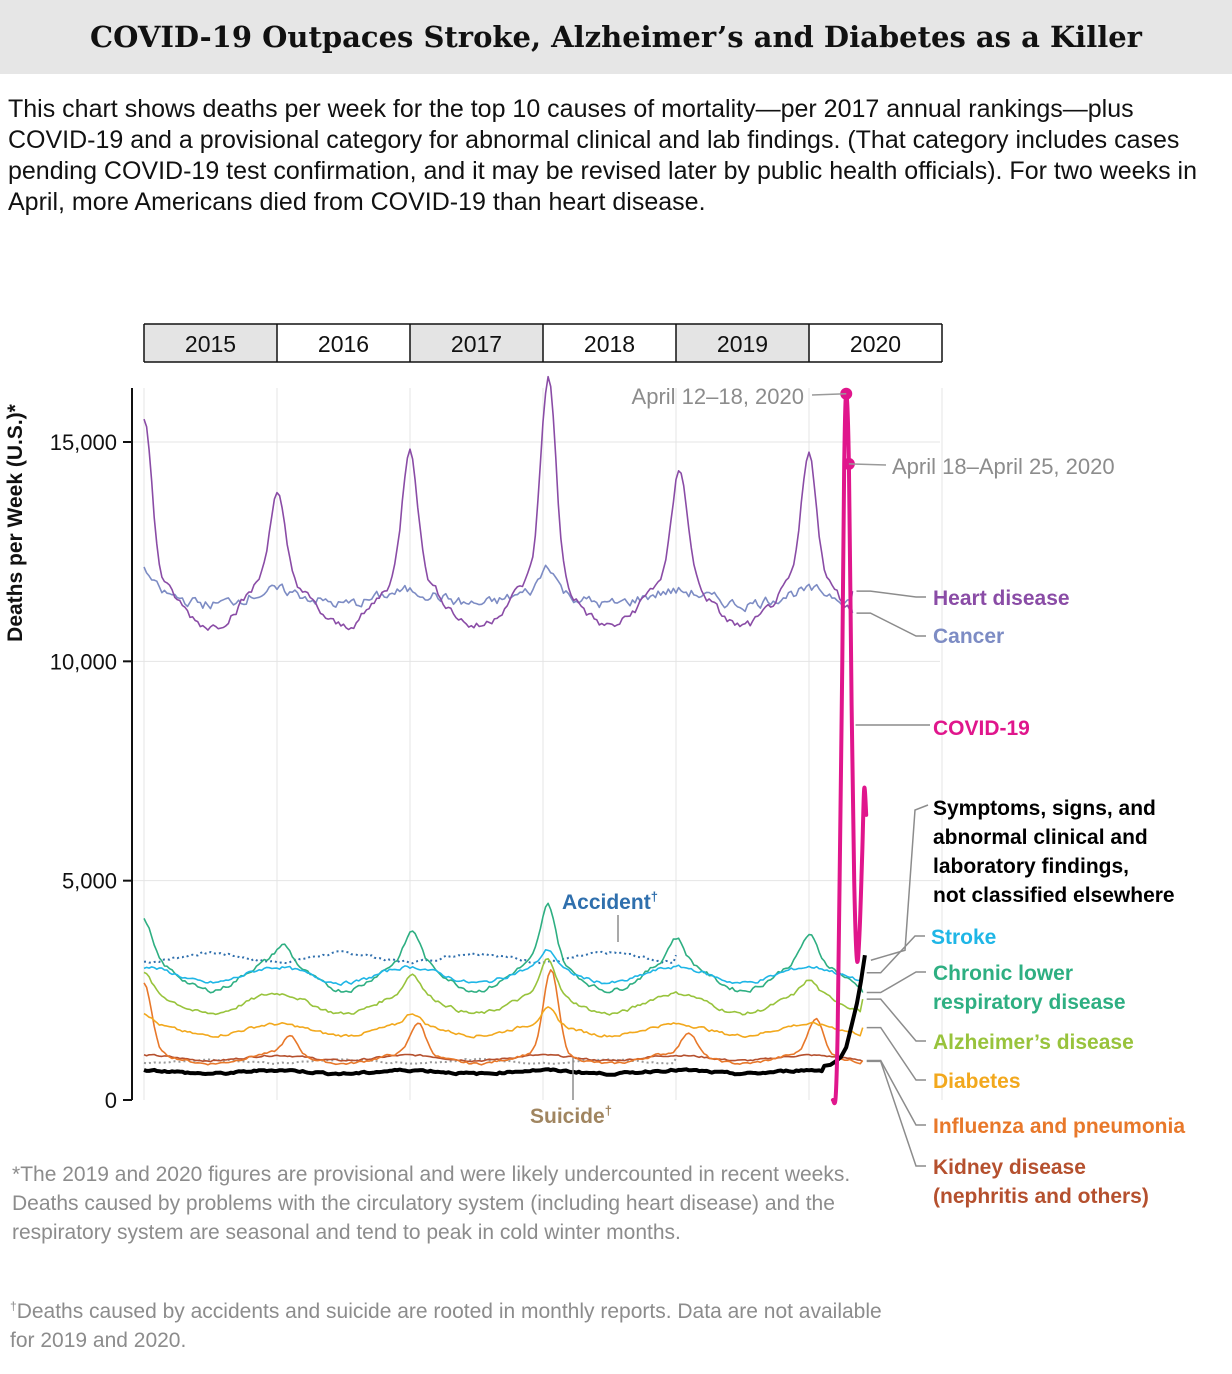 The width and height of the screenshot is (1232, 1374). I want to click on series-label: Influenza and pneumonia, so click(1059, 1126).